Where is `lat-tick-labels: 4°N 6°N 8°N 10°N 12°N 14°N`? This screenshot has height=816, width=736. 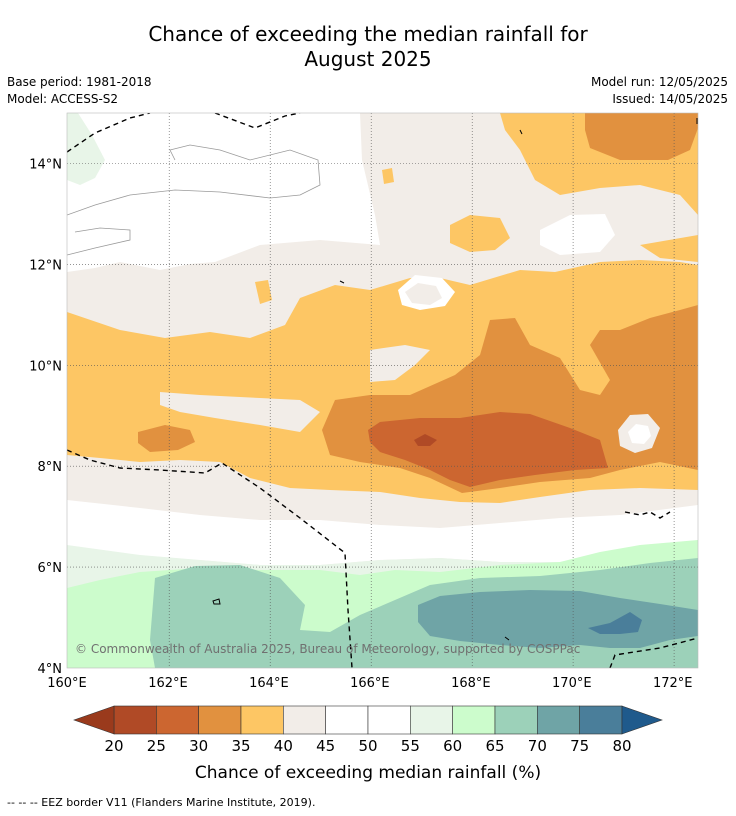 lat-tick-labels: 4°N 6°N 8°N 10°N 12°N 14°N is located at coordinates (45, 417).